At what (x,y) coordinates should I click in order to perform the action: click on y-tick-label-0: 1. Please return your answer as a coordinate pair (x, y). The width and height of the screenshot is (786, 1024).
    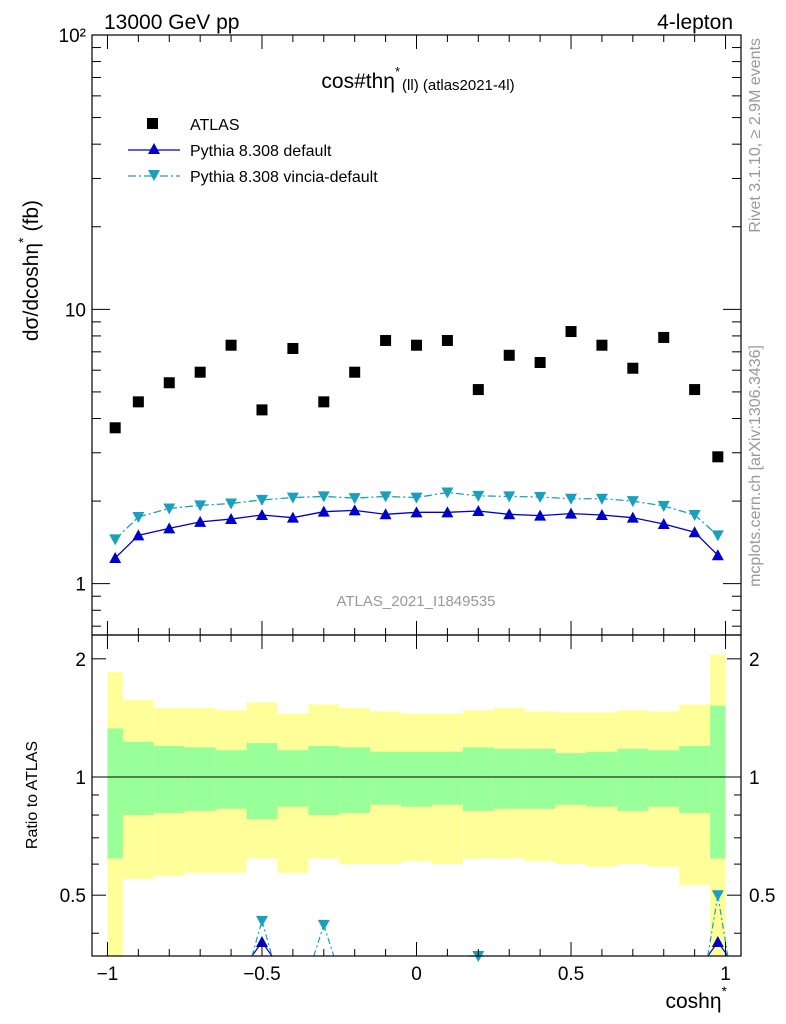
    Looking at the image, I should click on (80, 585).